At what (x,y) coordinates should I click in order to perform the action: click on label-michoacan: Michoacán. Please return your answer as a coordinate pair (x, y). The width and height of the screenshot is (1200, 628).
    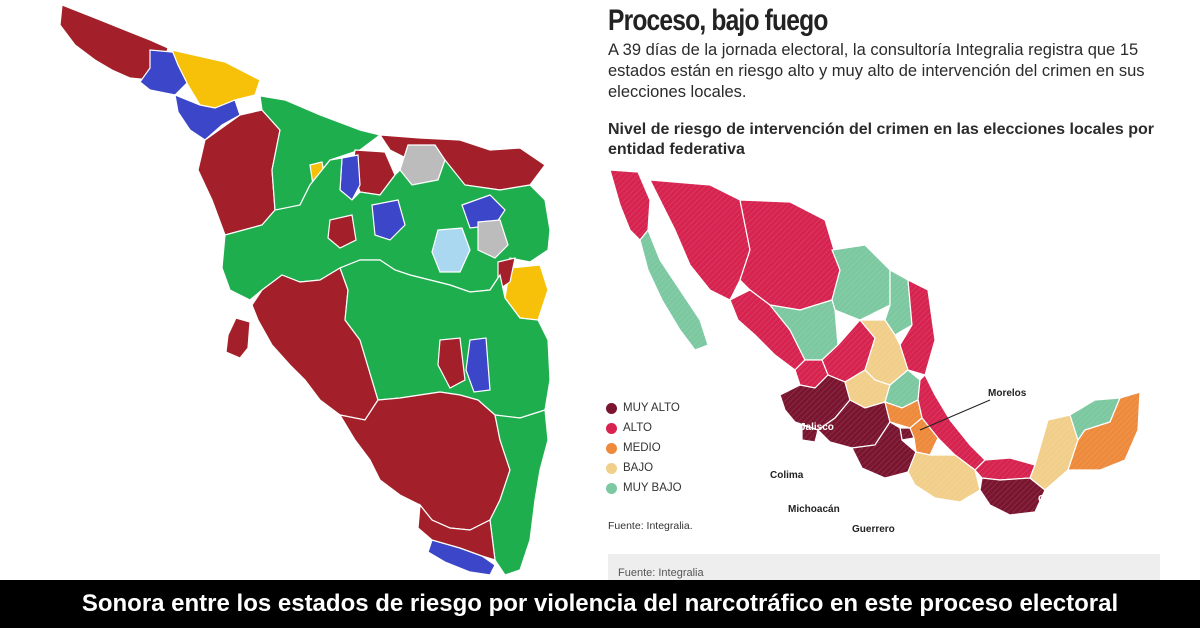
    Looking at the image, I should click on (814, 509).